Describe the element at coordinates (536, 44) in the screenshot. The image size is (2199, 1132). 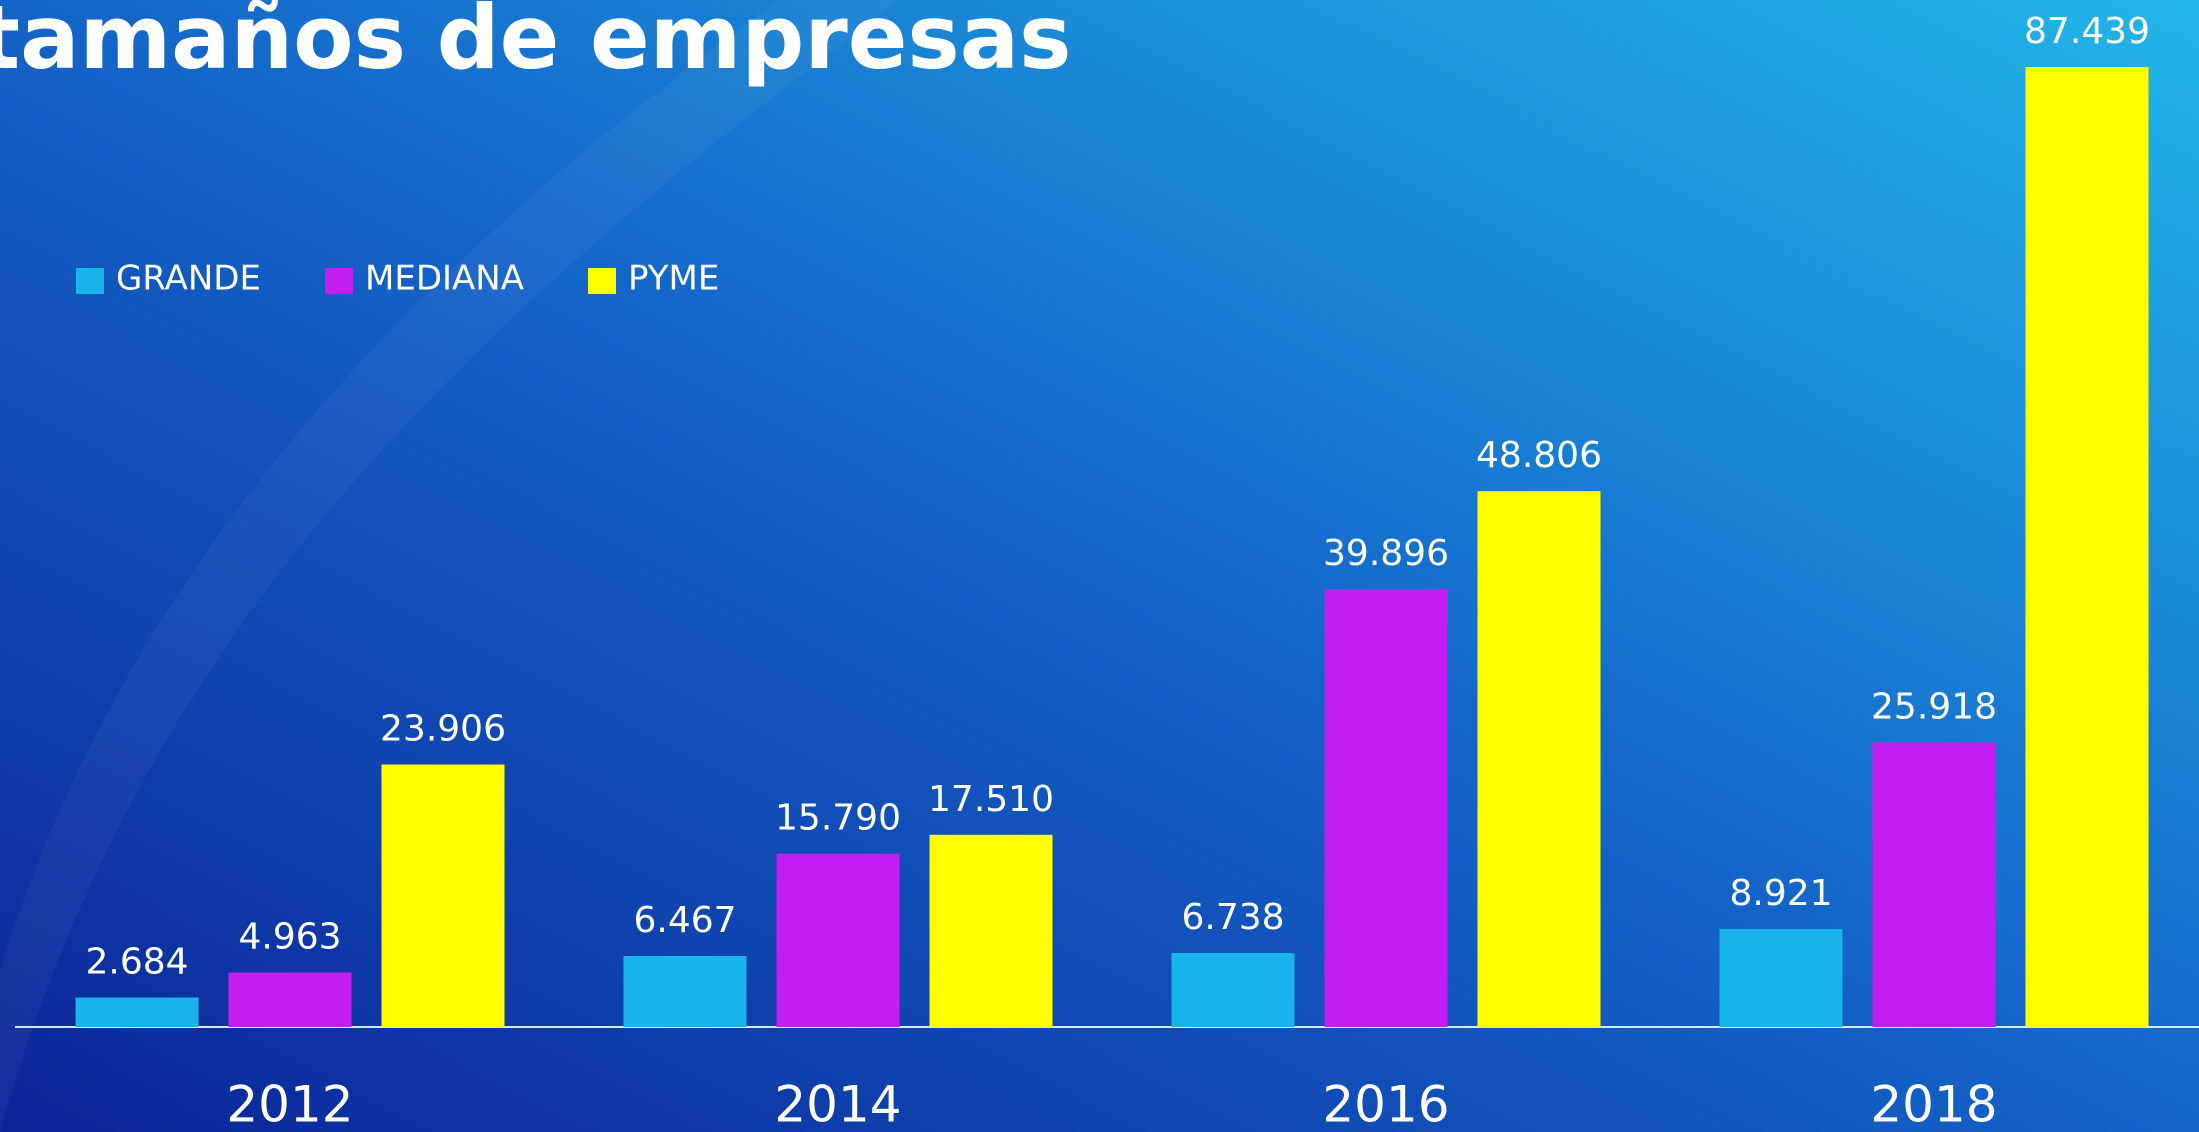
I see `chart-title: tamaños de empresas` at that location.